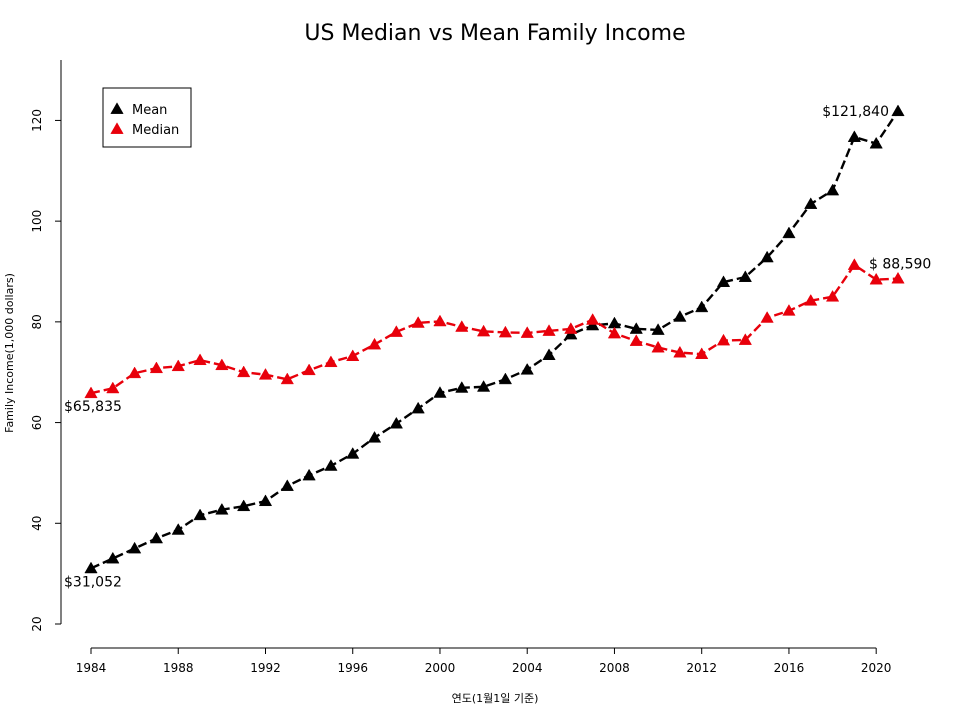 This screenshot has width=960, height=720. I want to click on annotation-median-2021: $ 88,590, so click(900, 265).